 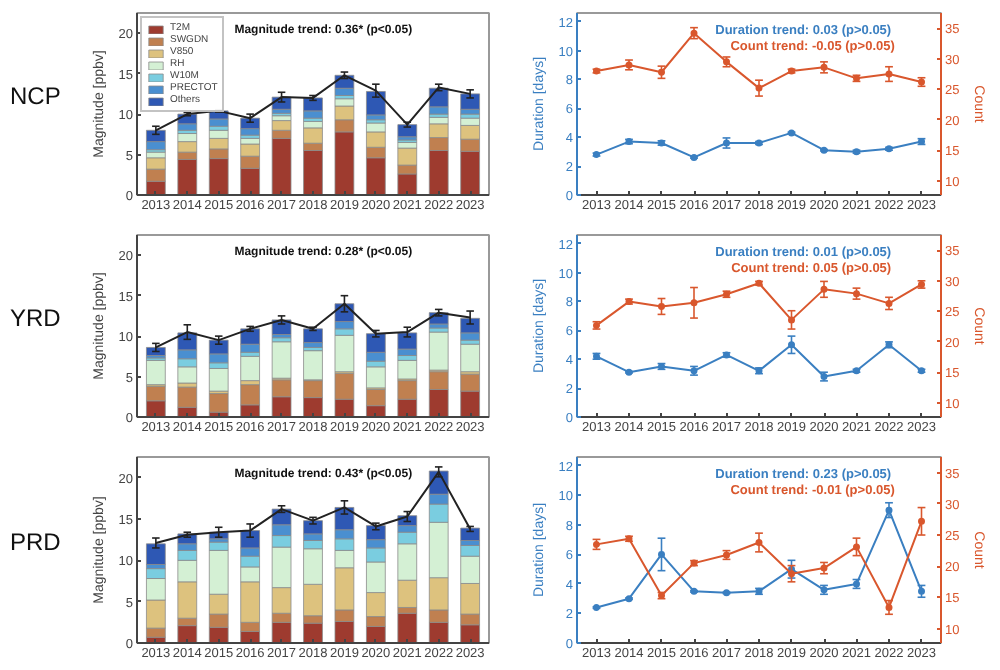 I want to click on text: PRD, so click(x=35, y=543).